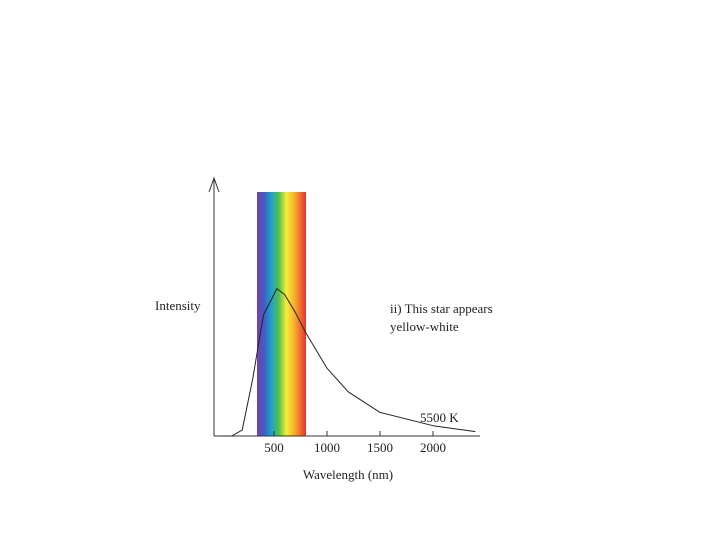 Image resolution: width=720 pixels, height=540 pixels. What do you see at coordinates (439, 417) in the screenshot?
I see `curve-label: 5500 K` at bounding box center [439, 417].